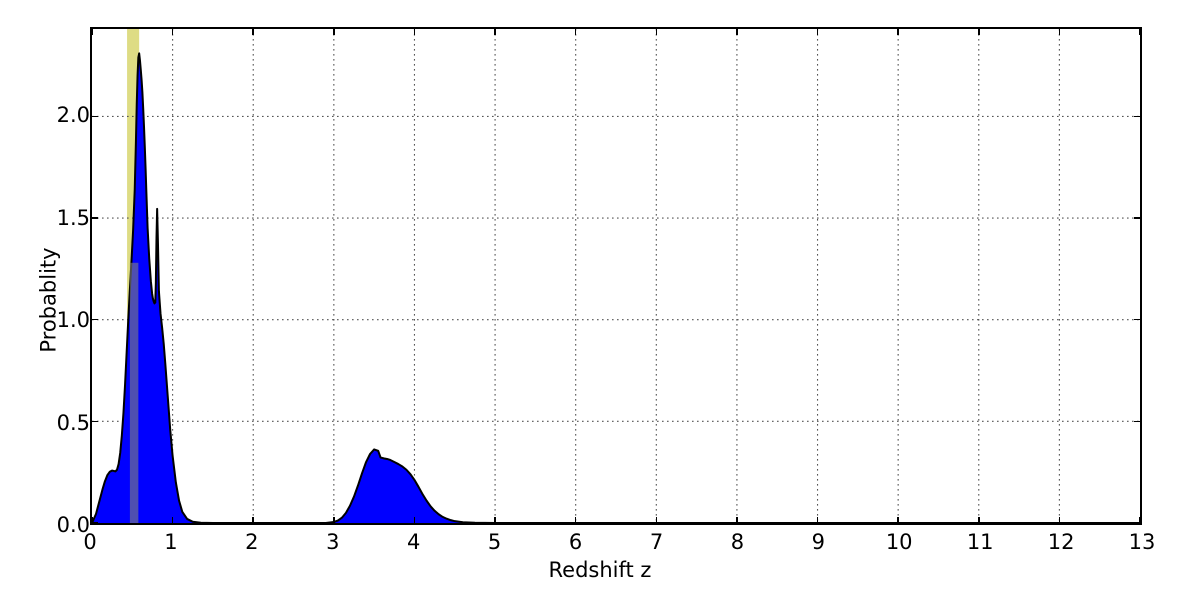 Image resolution: width=1200 pixels, height=600 pixels. What do you see at coordinates (73, 422) in the screenshot?
I see `y-tick-label-1: 0.5` at bounding box center [73, 422].